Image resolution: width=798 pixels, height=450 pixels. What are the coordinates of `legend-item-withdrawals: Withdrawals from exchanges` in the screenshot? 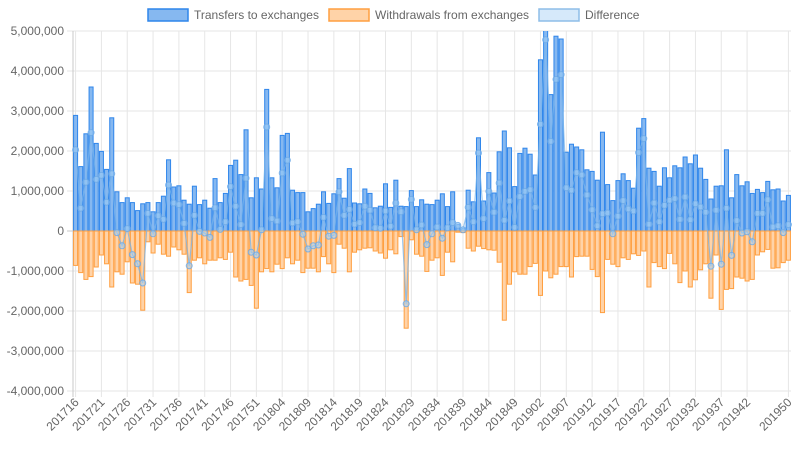 It's located at (428, 15).